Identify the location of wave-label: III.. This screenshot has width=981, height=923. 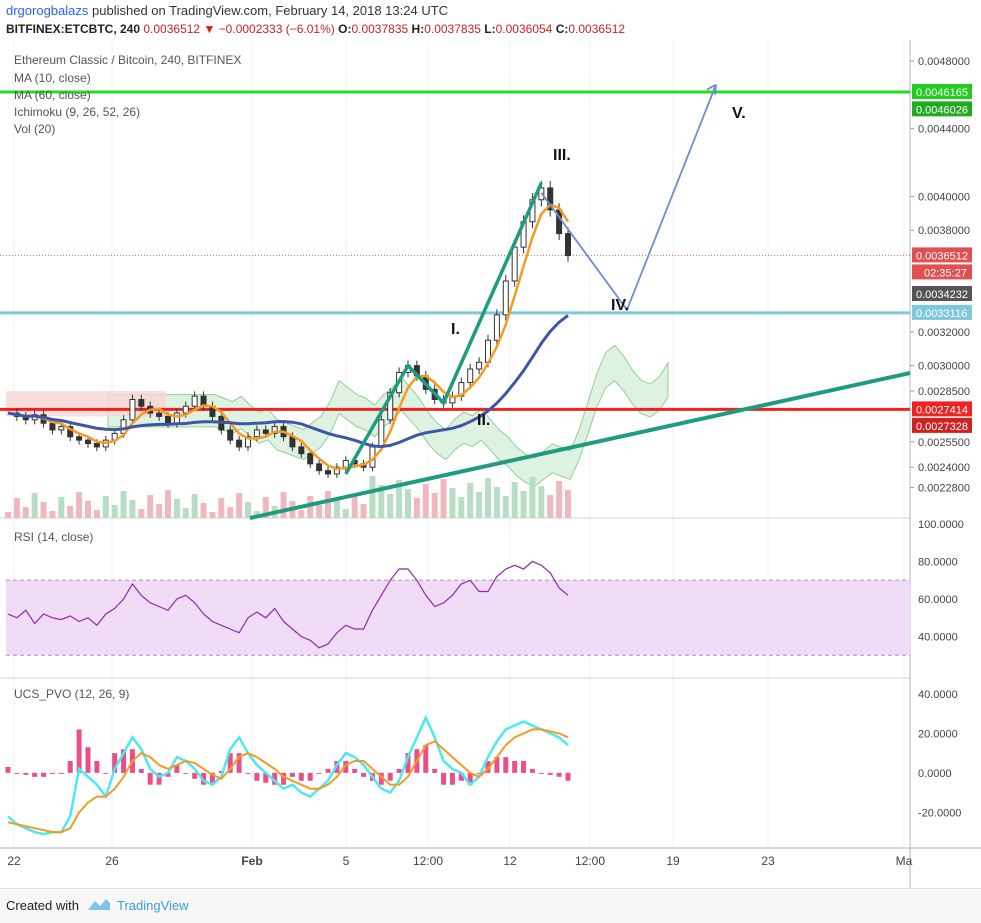
(562, 155).